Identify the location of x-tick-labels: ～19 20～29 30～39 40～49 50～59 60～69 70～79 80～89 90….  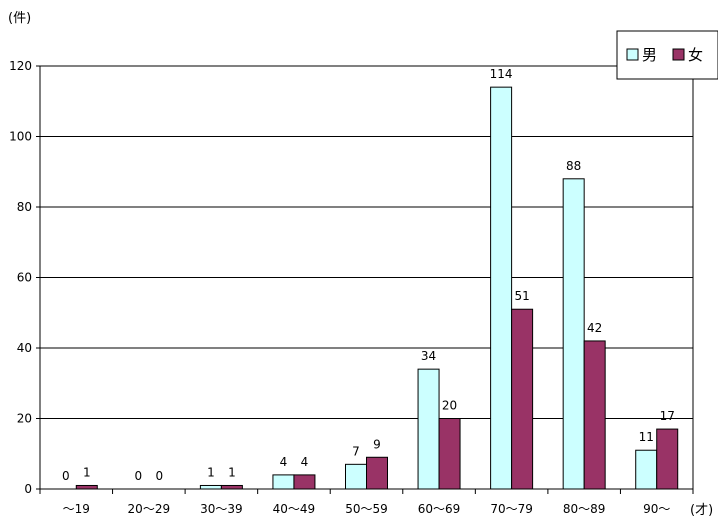
(367, 509).